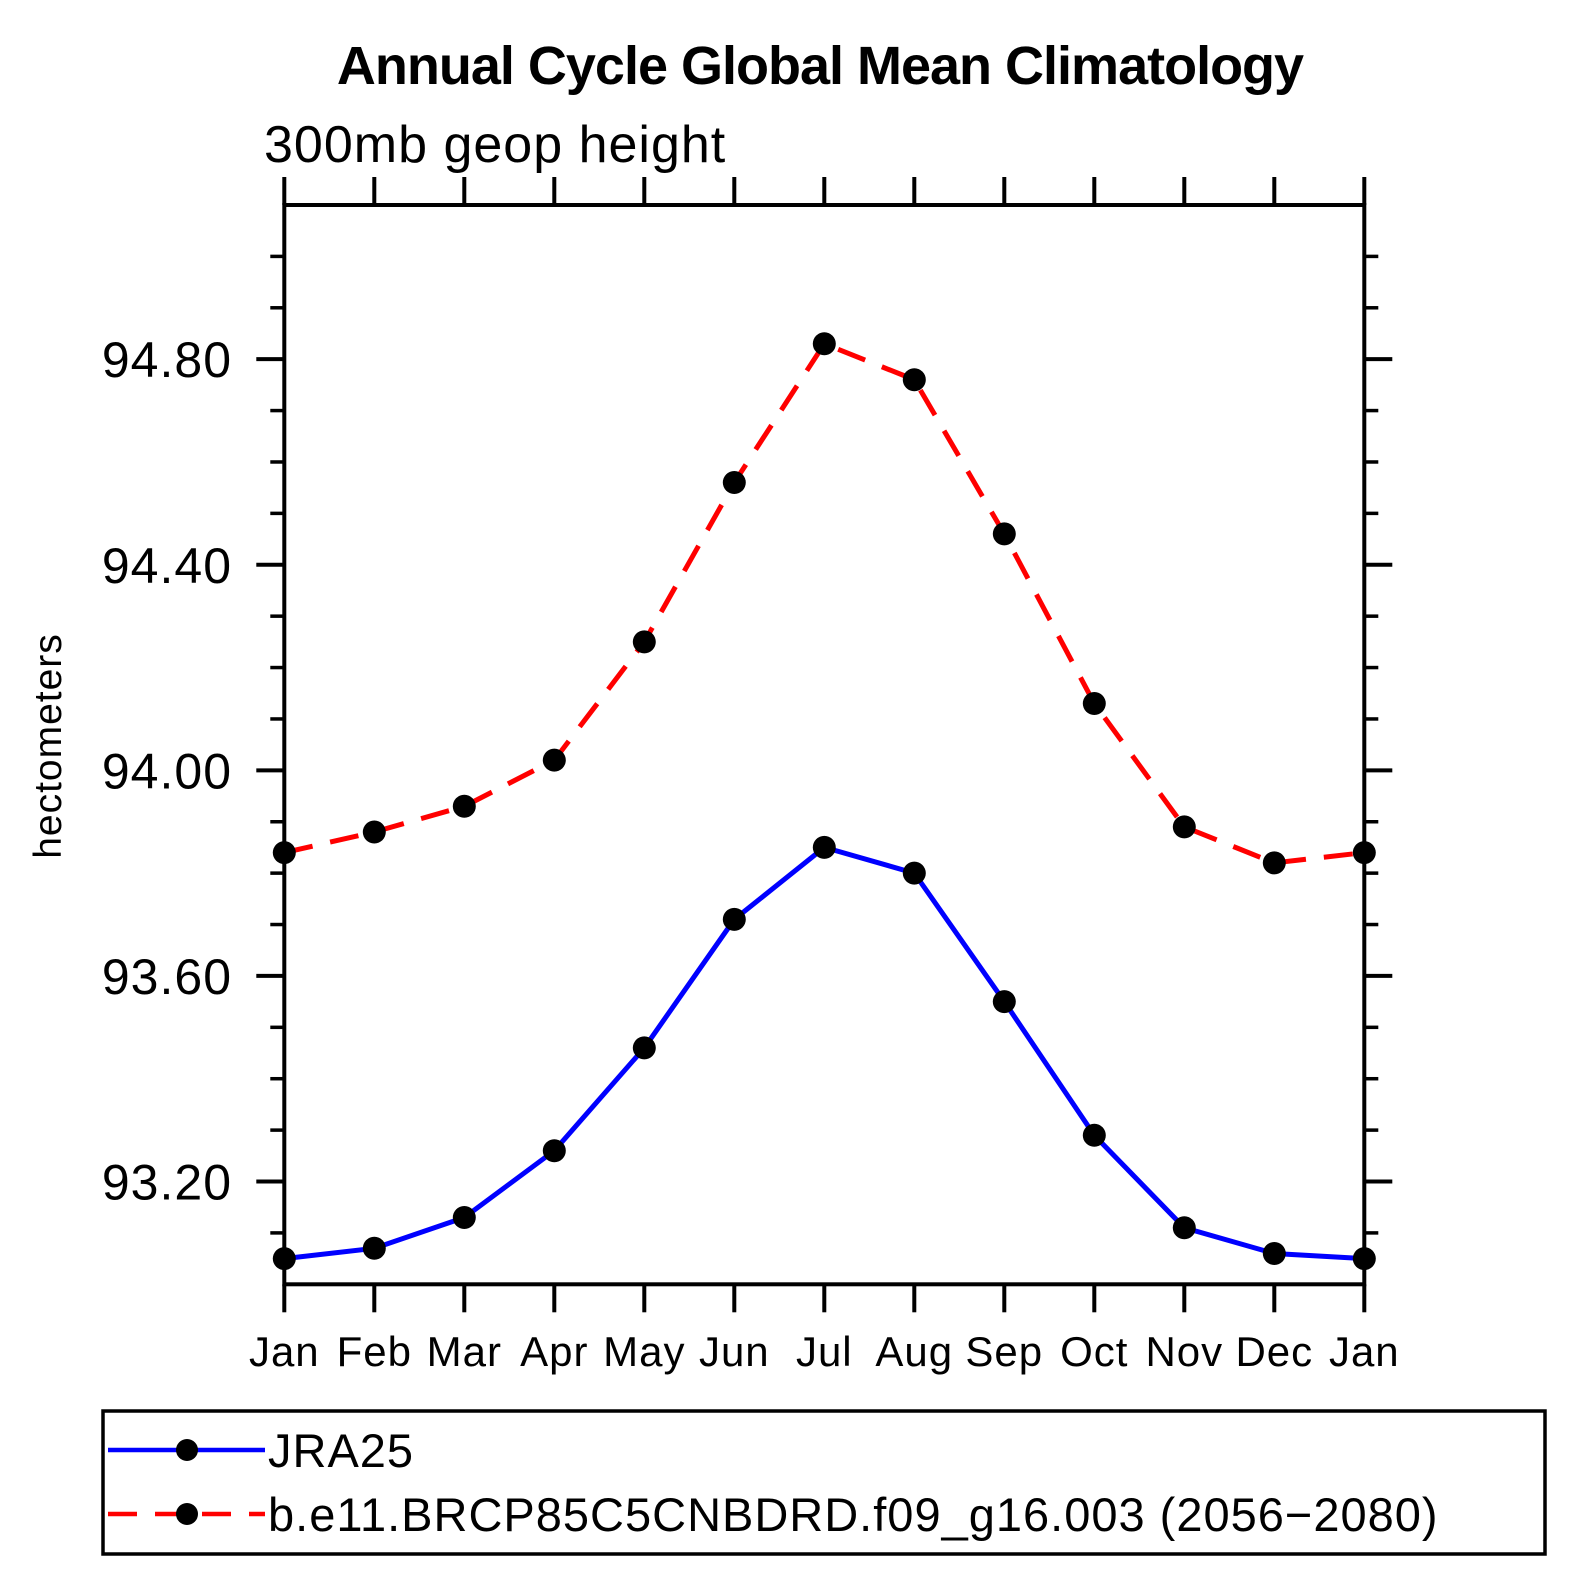  I want to click on x-tick-label: May, so click(644, 1351).